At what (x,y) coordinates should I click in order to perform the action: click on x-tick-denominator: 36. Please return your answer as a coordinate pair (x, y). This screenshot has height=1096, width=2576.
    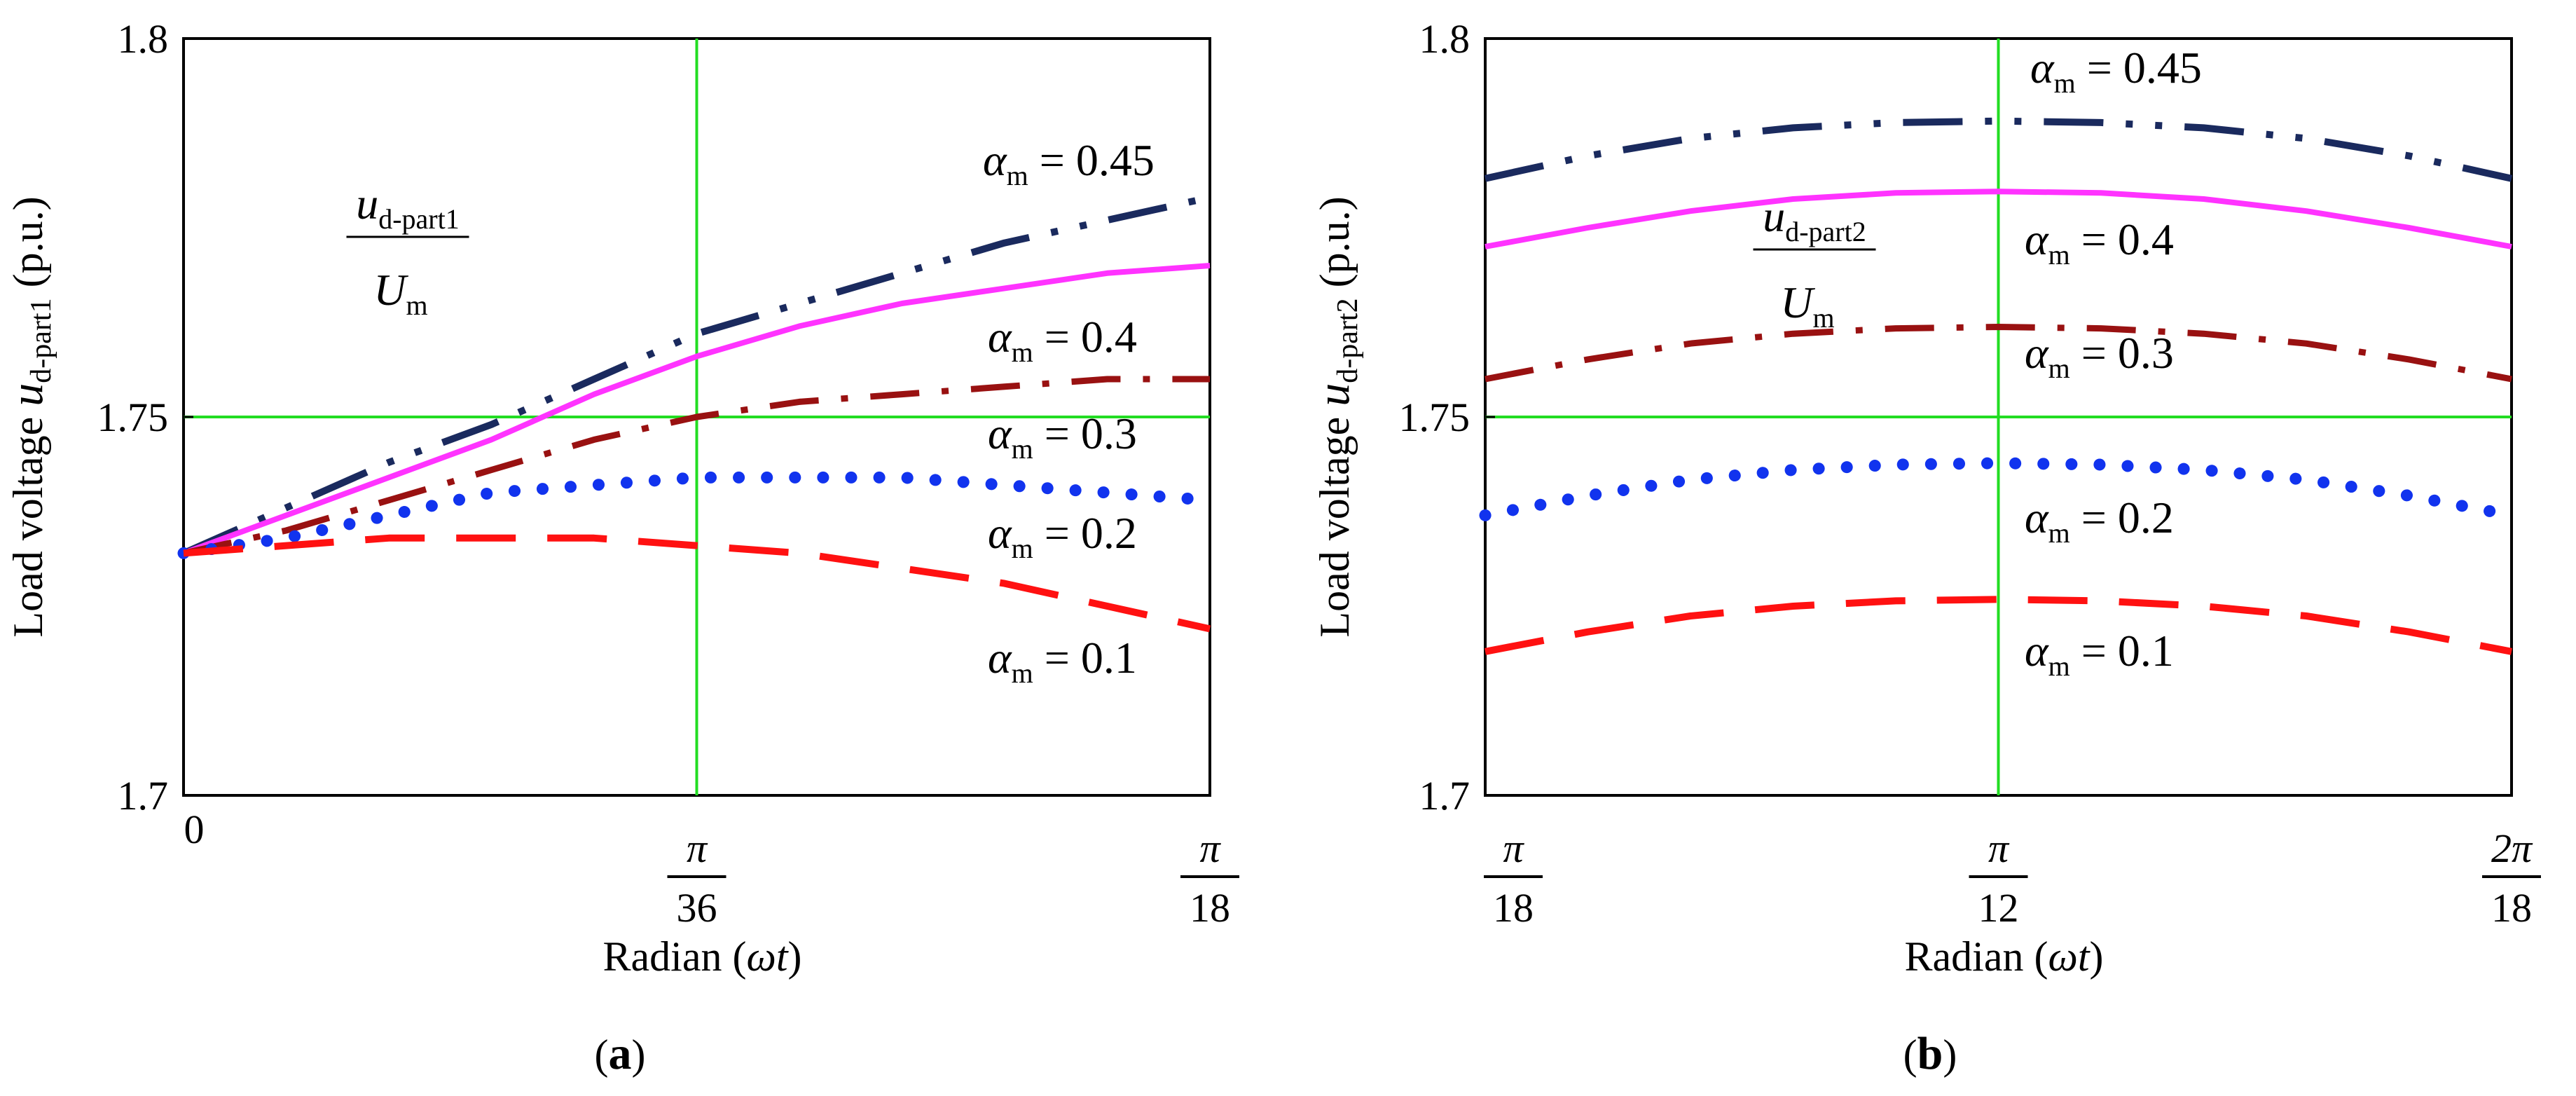
    Looking at the image, I should click on (697, 908).